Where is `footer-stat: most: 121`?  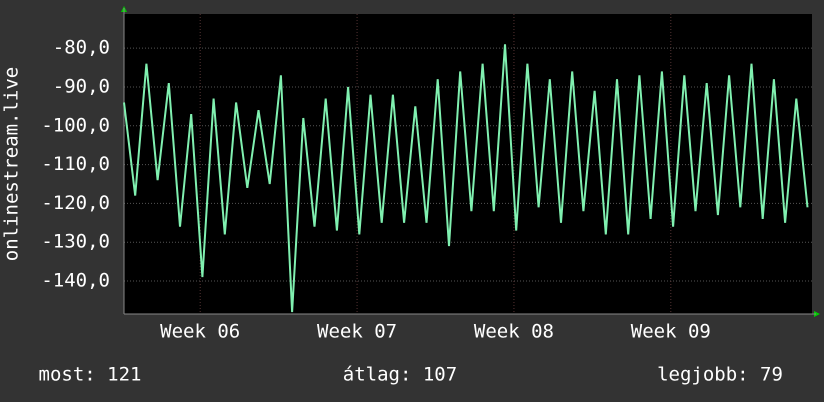 footer-stat: most: 121 is located at coordinates (90, 375).